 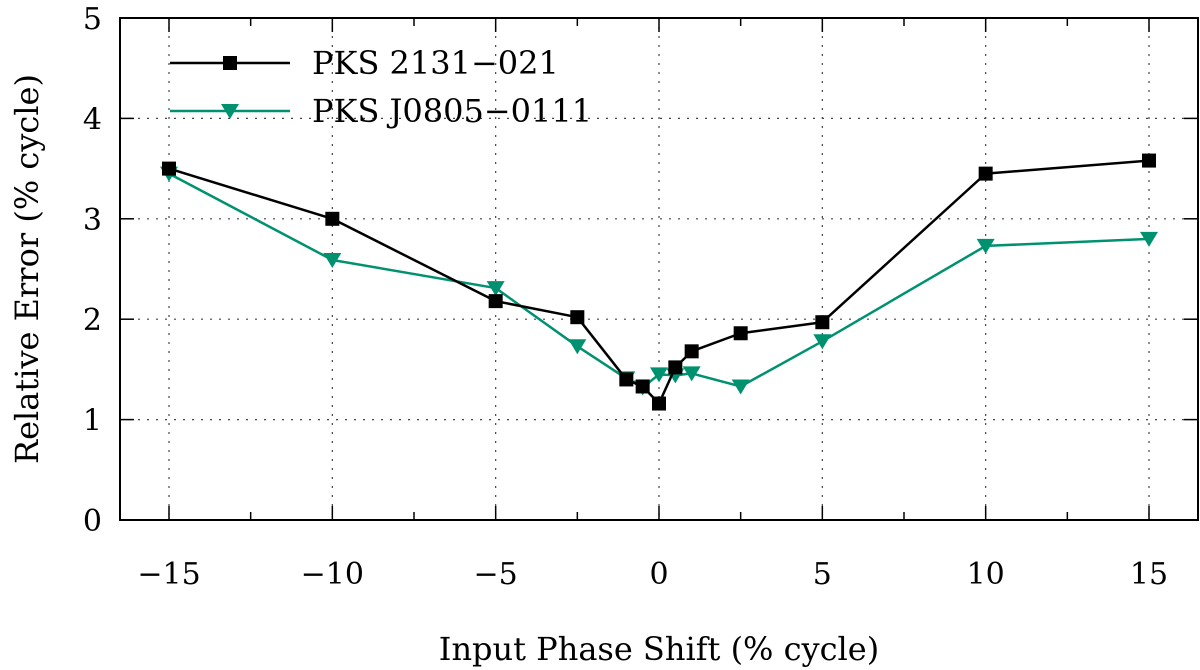 What do you see at coordinates (332, 574) in the screenshot?
I see `x-tick-label: −10` at bounding box center [332, 574].